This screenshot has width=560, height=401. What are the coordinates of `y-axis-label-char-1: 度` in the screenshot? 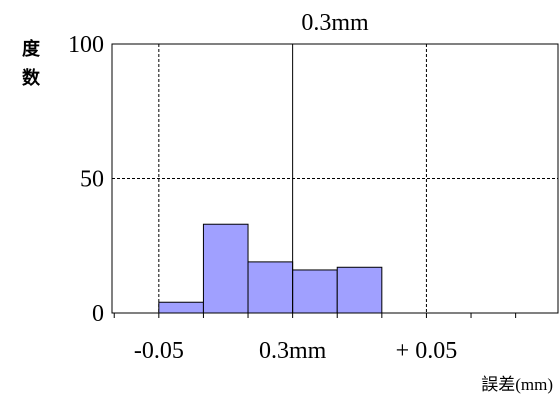 It's located at (31, 49).